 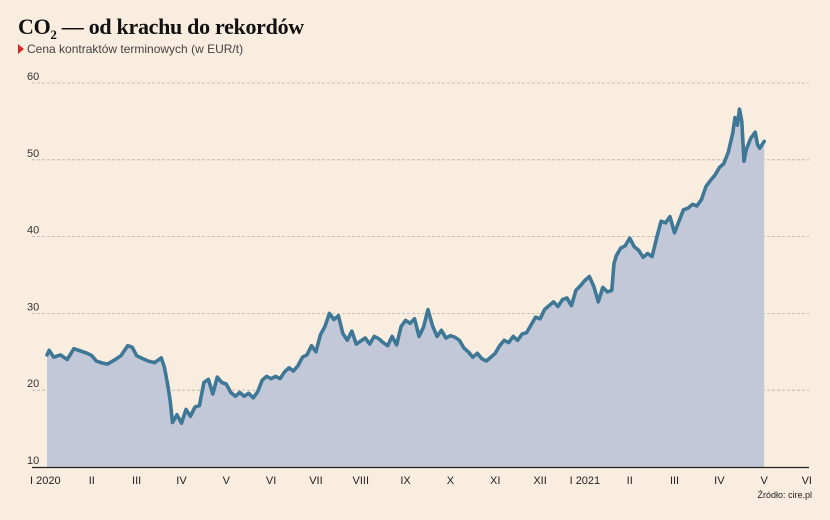 I want to click on y-tick-label: 40, so click(x=33, y=231).